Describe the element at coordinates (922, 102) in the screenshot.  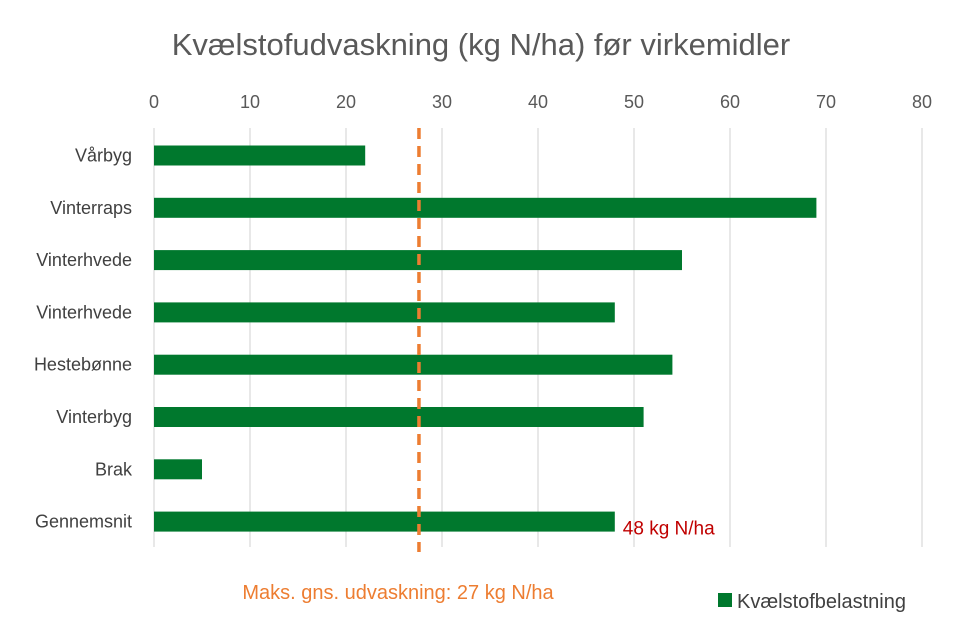
I see `x-tick-label: 80` at that location.